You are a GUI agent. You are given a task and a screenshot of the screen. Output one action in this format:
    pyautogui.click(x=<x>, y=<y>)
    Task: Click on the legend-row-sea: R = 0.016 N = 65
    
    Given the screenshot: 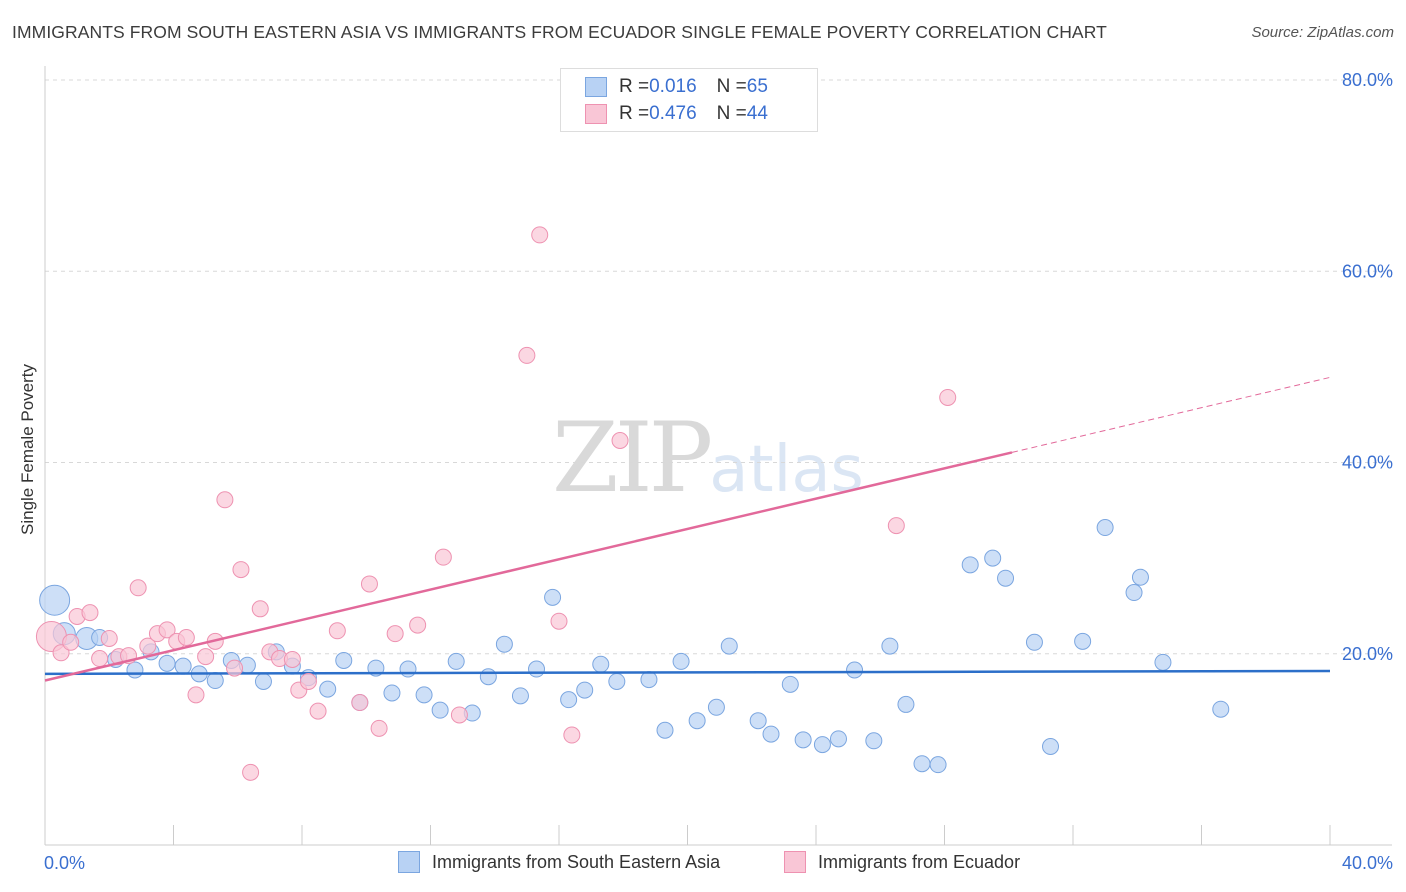 What is the action you would take?
    pyautogui.click(x=676, y=87)
    